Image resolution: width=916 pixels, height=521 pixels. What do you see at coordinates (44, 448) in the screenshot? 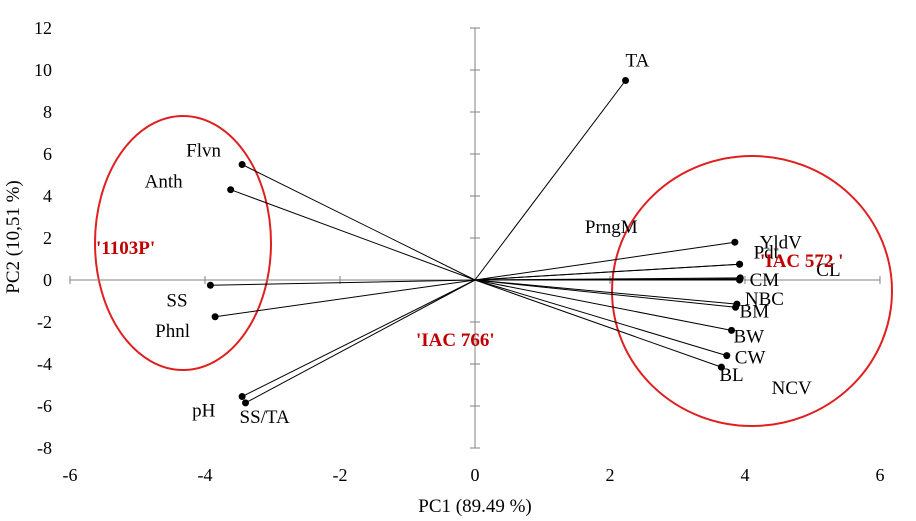
I see `y-tick-label: -8` at bounding box center [44, 448].